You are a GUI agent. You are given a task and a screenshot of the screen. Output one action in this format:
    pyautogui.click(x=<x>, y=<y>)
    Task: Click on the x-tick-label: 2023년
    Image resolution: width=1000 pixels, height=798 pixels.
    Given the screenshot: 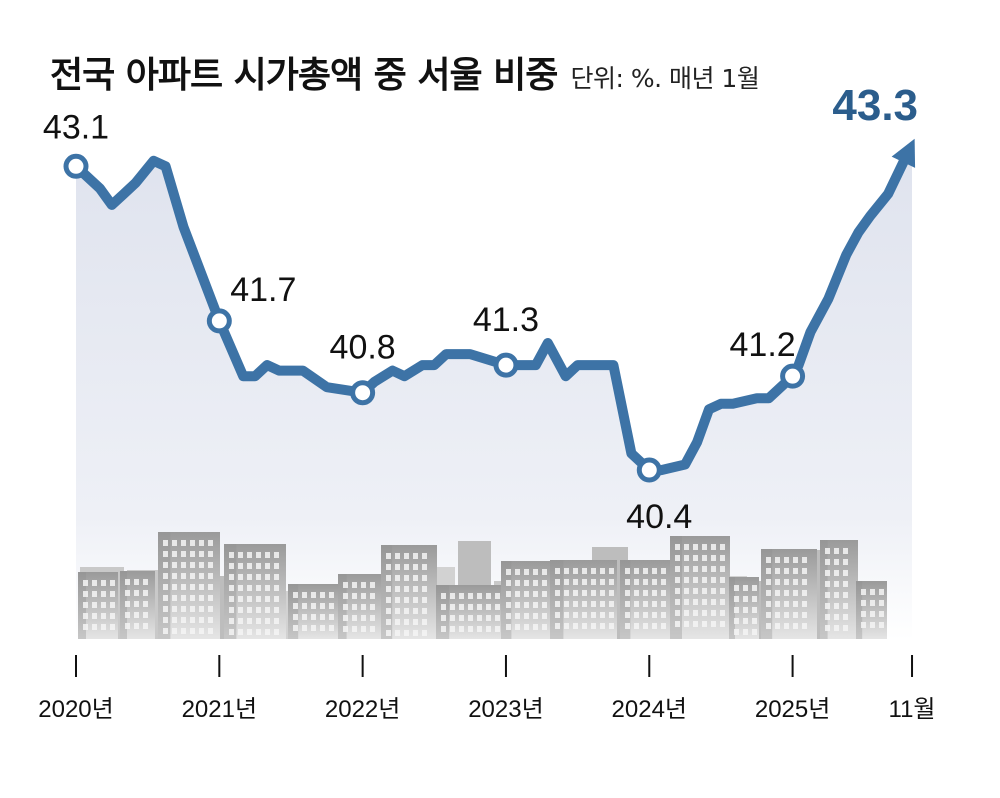 What is the action you would take?
    pyautogui.click(x=505, y=709)
    